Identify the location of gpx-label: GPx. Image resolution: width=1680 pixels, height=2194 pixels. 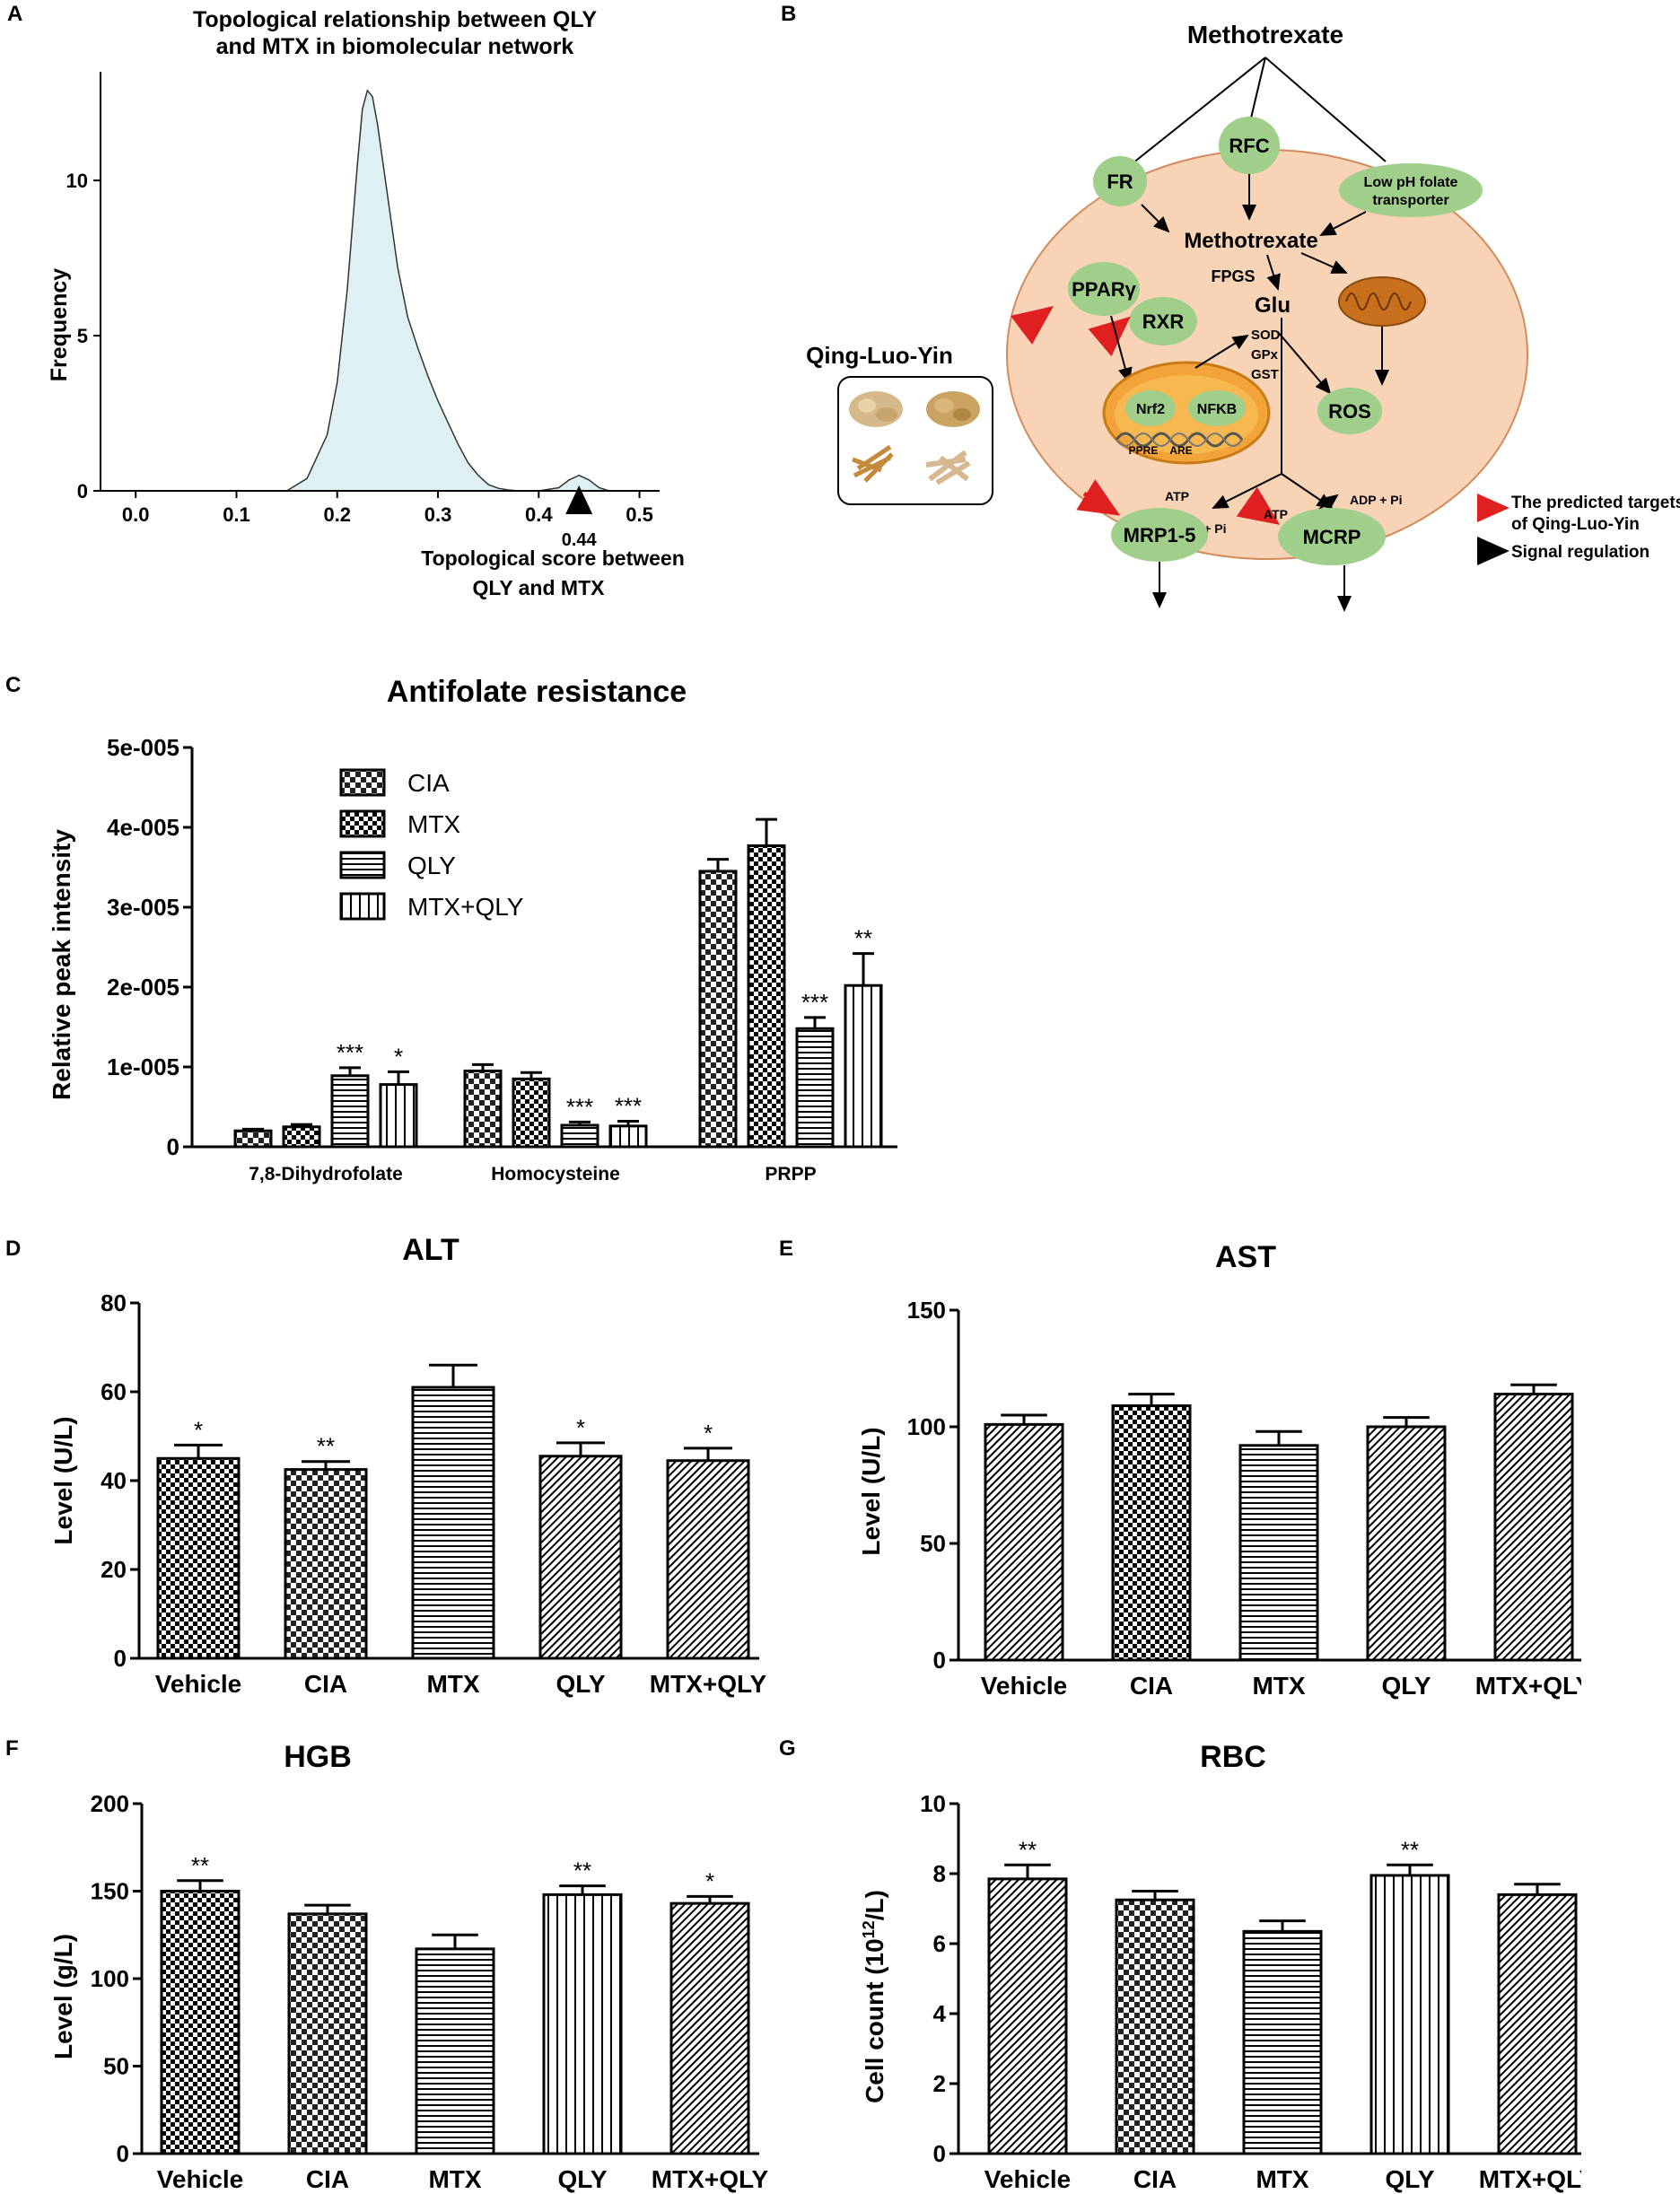
(1265, 355).